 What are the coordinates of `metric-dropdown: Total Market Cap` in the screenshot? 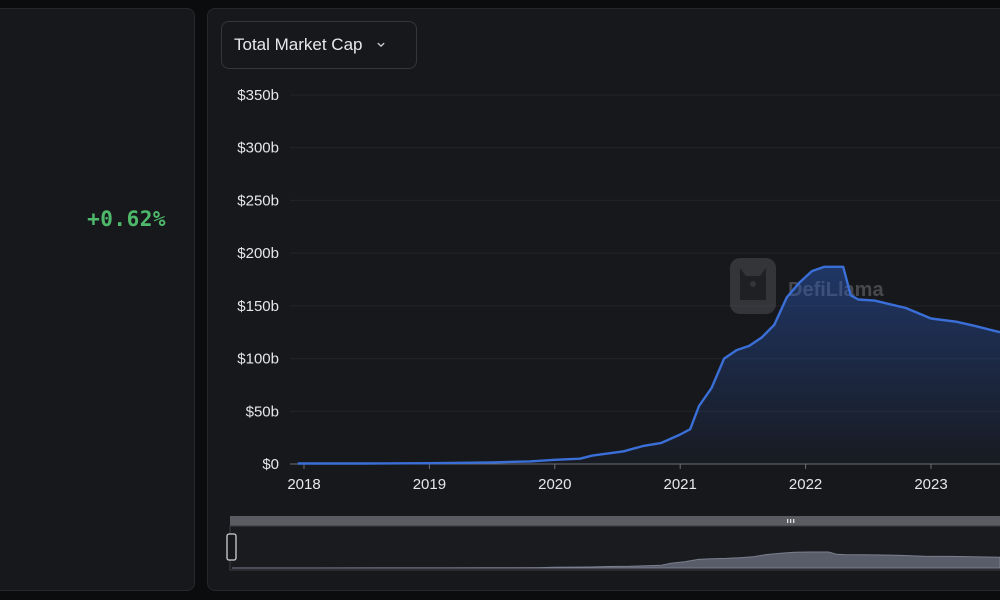 It's located at (319, 45).